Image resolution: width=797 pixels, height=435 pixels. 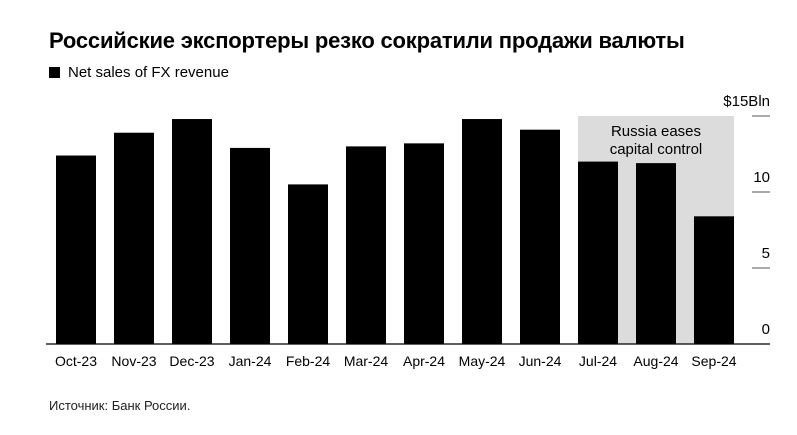 I want to click on annotation-text: capital control, so click(x=656, y=149).